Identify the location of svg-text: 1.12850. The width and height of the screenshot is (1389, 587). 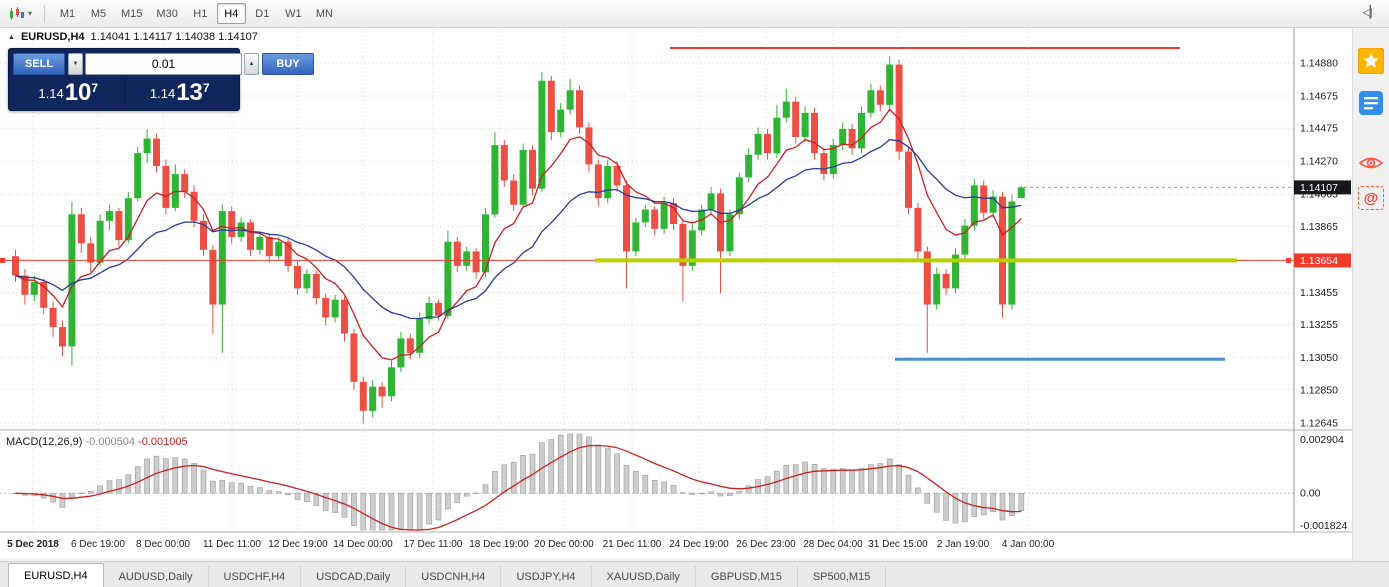
(1319, 390).